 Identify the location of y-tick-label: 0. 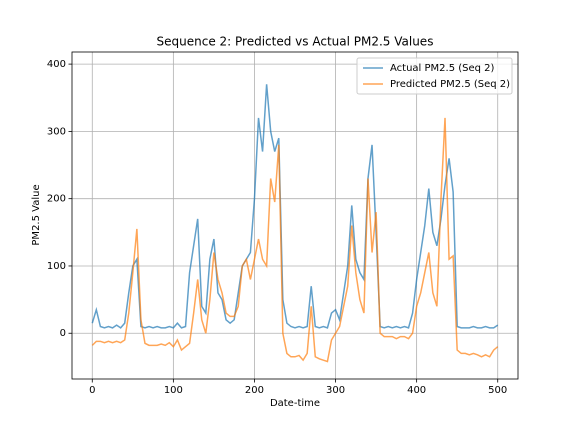
(63, 333).